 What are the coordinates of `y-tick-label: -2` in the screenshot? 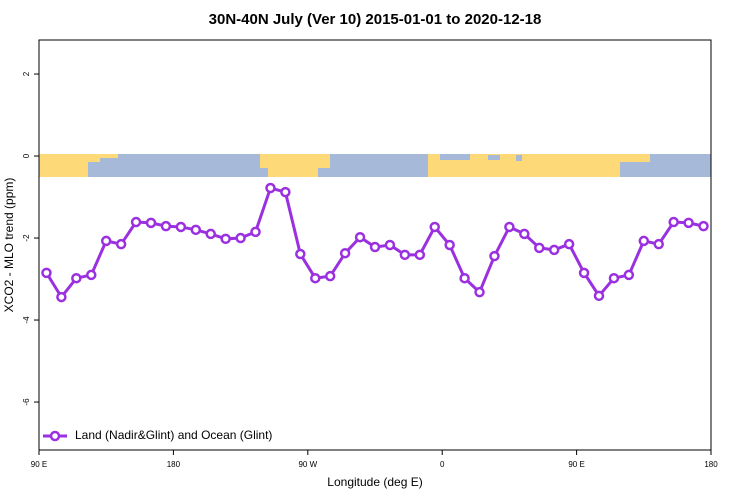 It's located at (26, 238).